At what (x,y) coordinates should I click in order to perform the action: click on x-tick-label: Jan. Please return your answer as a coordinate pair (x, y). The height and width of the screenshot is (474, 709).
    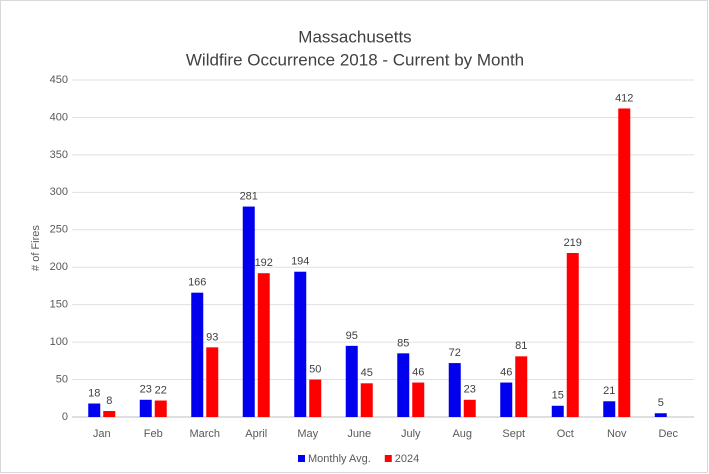
    Looking at the image, I should click on (102, 434).